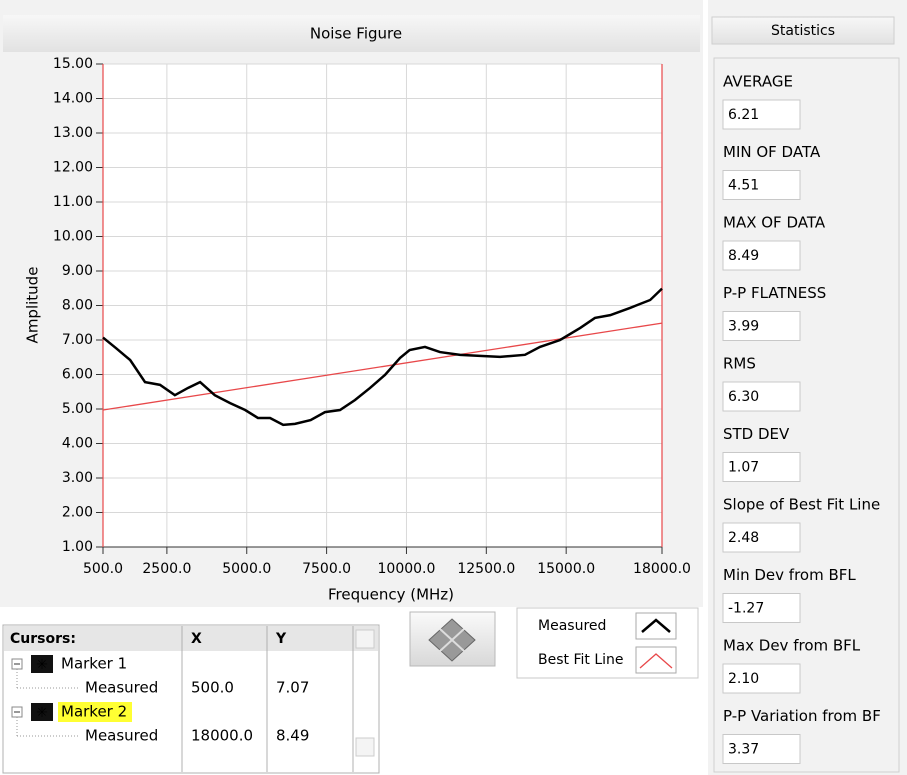 The image size is (907, 775). What do you see at coordinates (739, 364) in the screenshot?
I see `stat-label: RMS` at bounding box center [739, 364].